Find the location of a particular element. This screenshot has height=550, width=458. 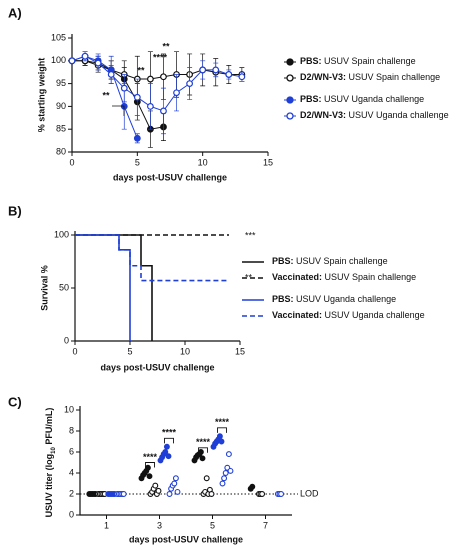

y-axis-label: Survival % is located at coordinates (44, 288).